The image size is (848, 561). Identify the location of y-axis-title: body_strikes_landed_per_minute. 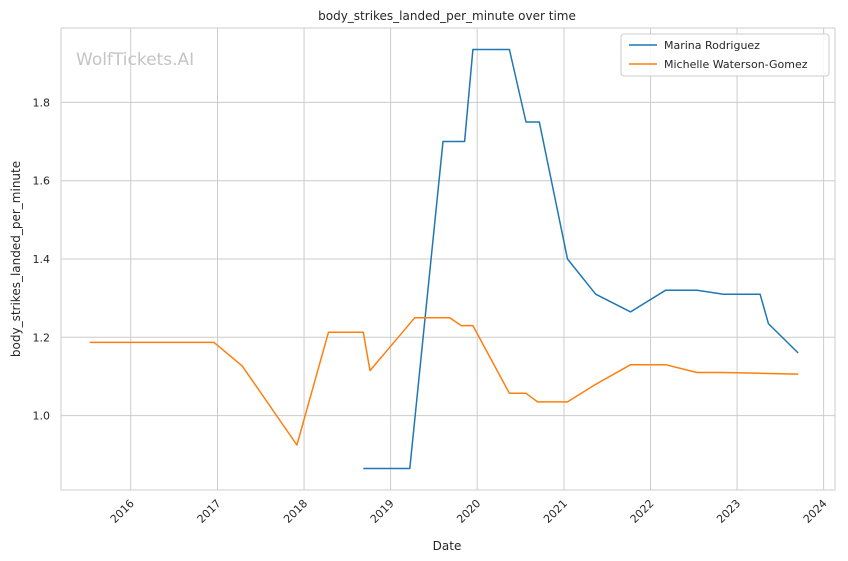
(16, 259).